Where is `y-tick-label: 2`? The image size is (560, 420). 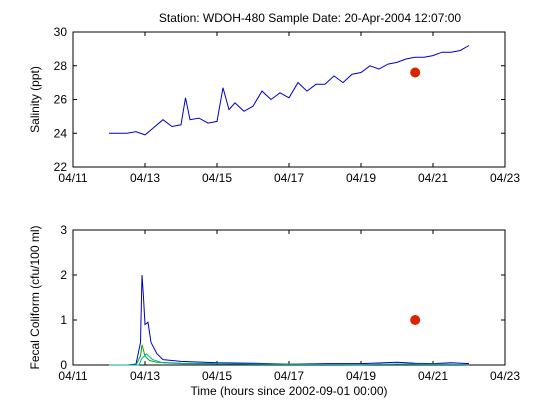 y-tick-label: 2 is located at coordinates (63, 275).